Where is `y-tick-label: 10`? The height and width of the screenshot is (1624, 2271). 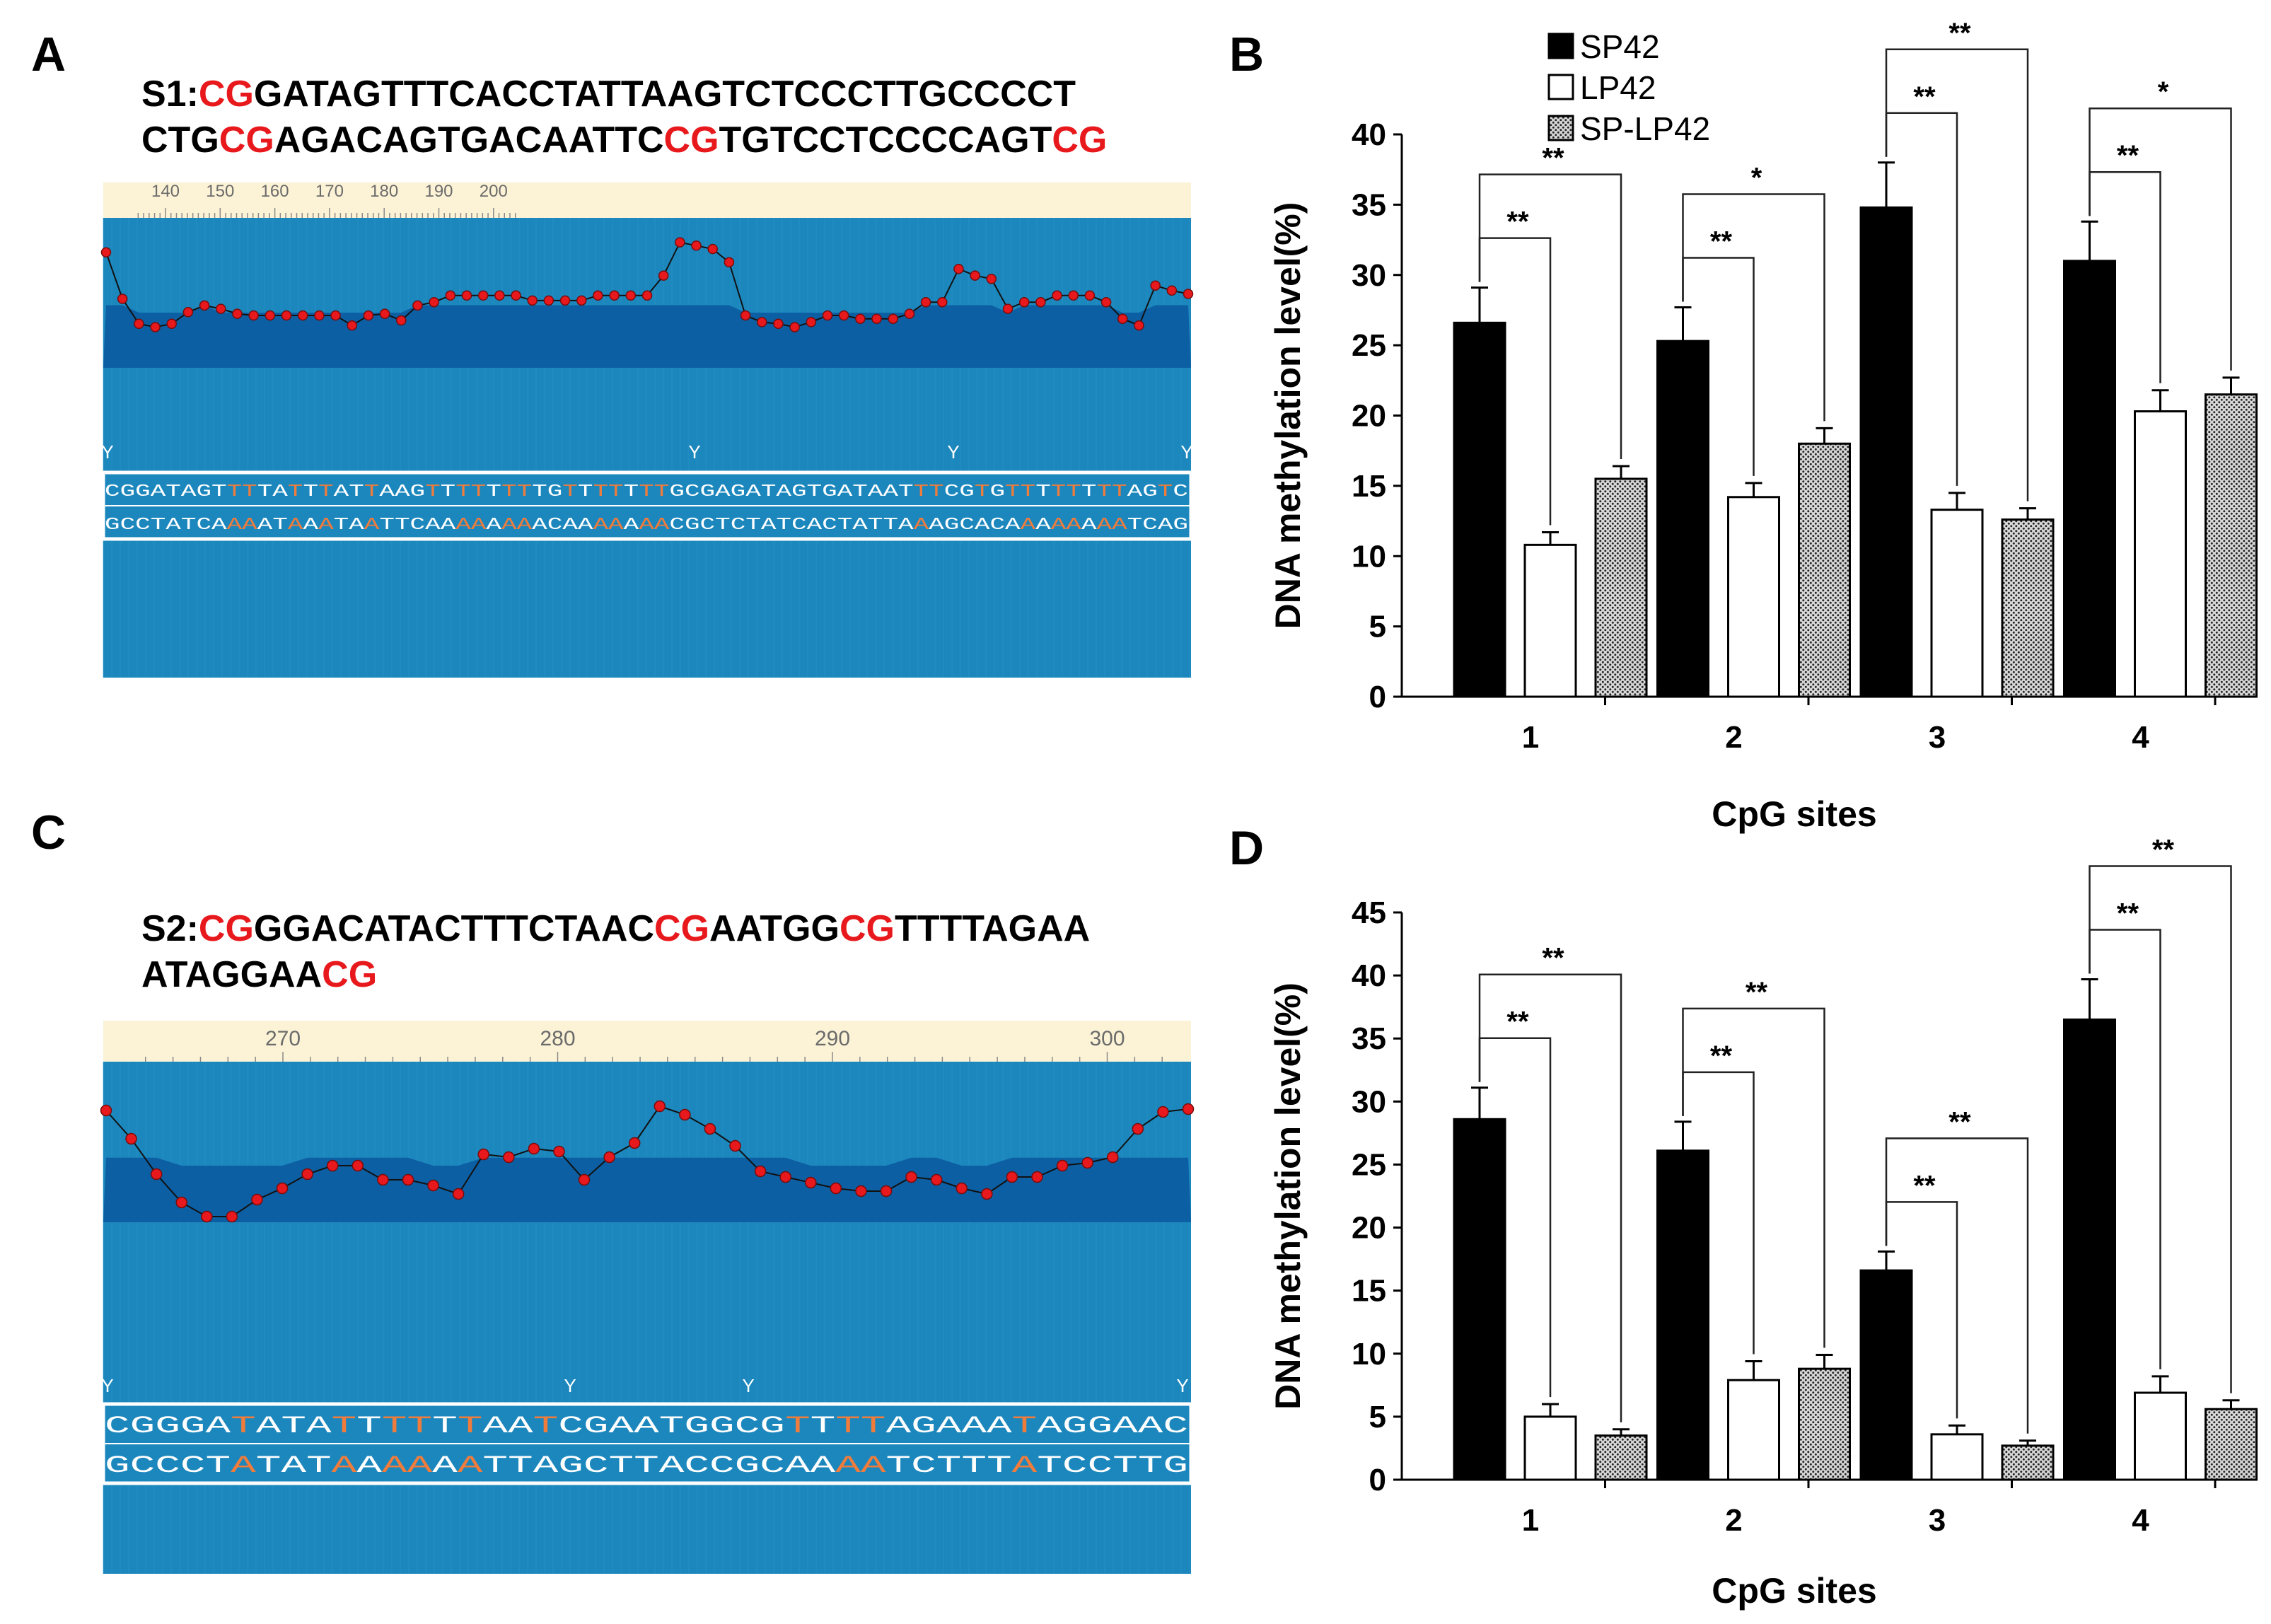
y-tick-label: 10 is located at coordinates (1369, 556).